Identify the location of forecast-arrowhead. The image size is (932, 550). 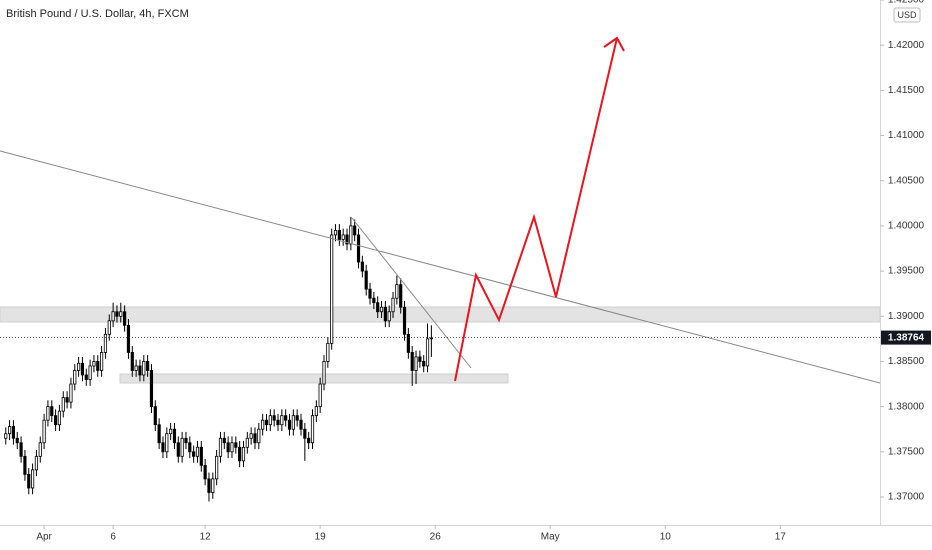
(614, 44).